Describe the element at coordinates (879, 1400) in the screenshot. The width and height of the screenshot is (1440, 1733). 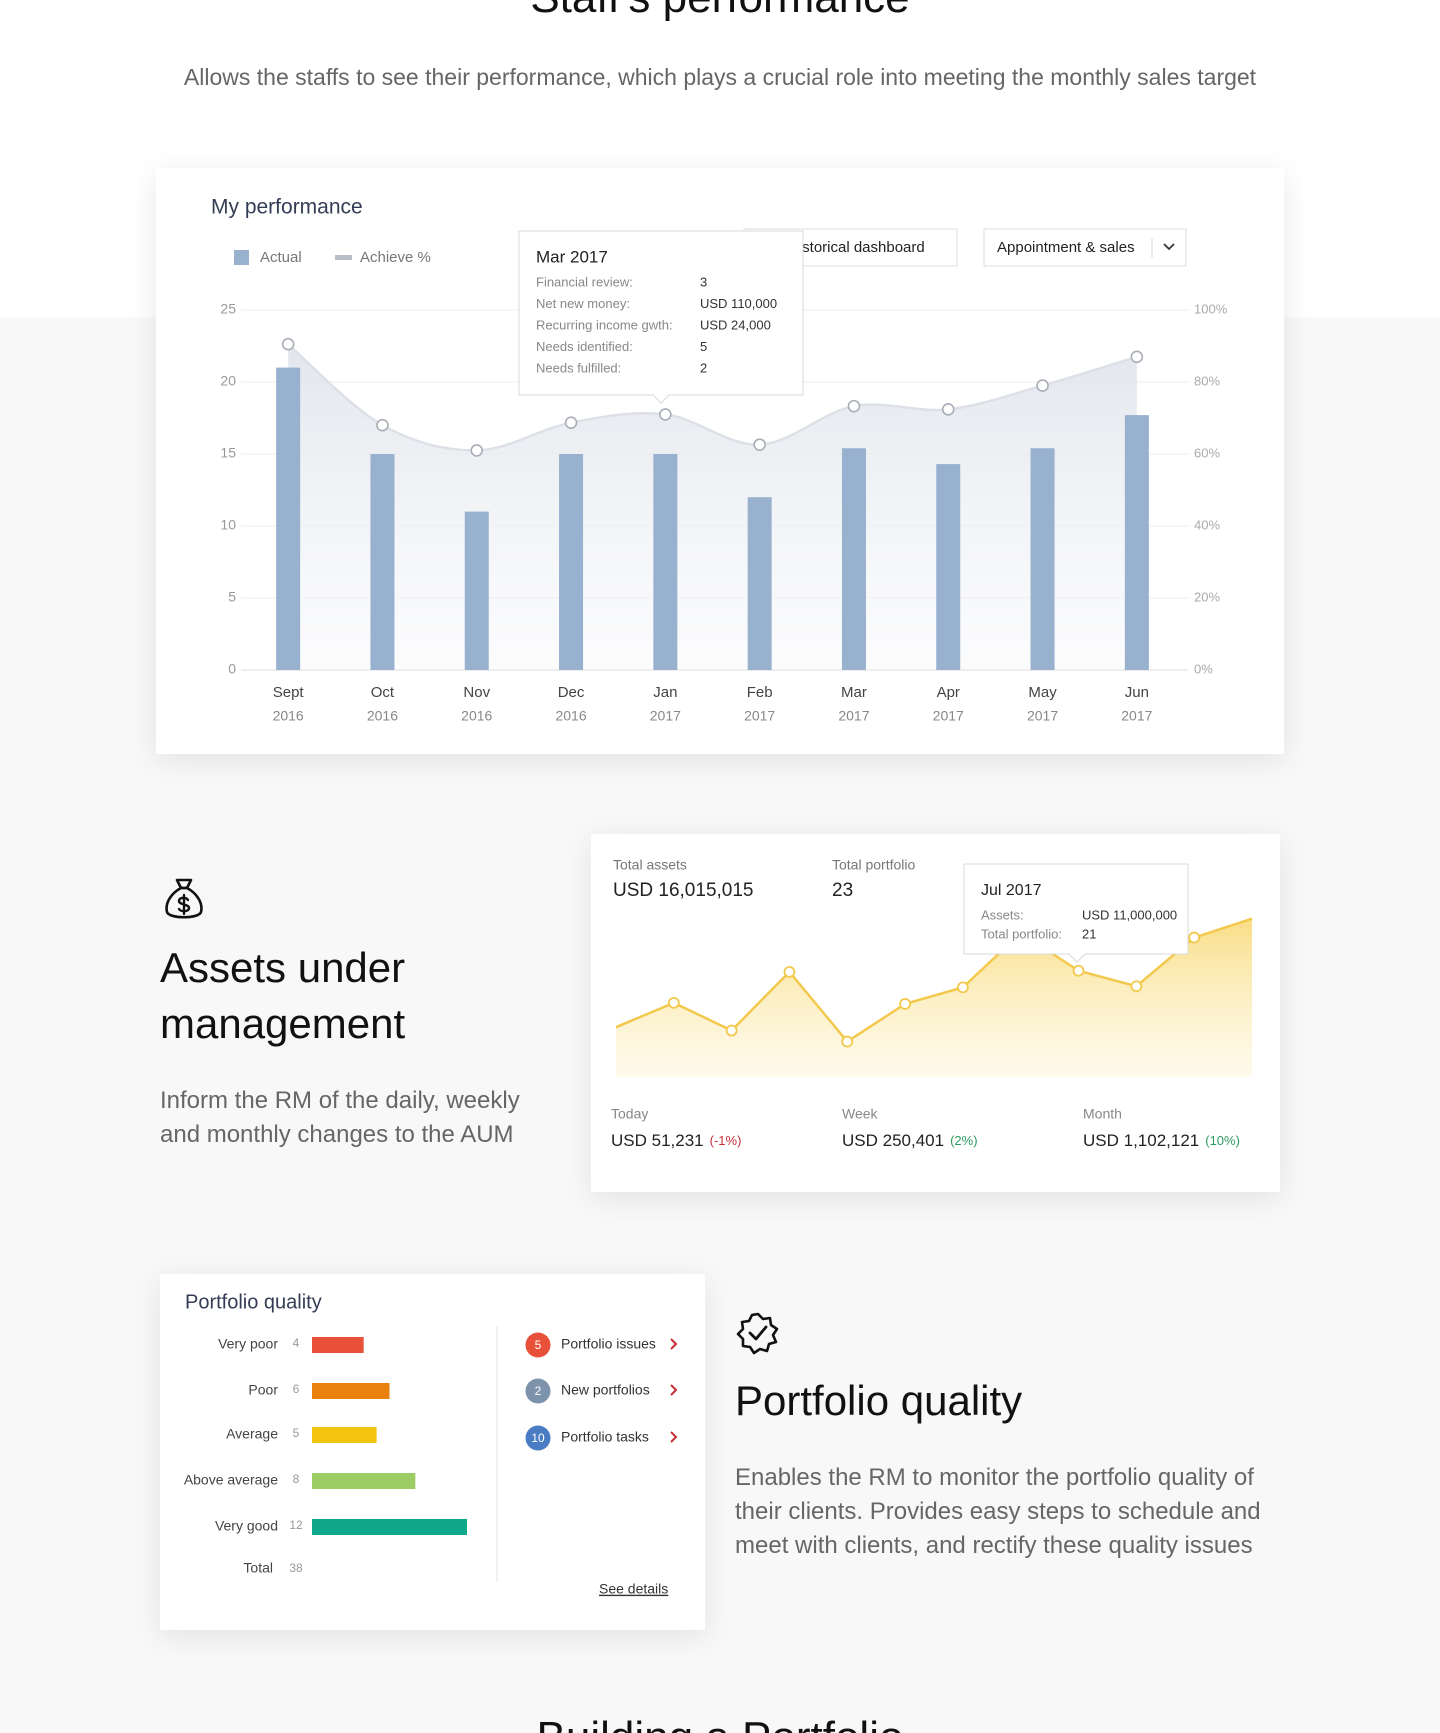
I see `quality-title: Portfolio quality` at that location.